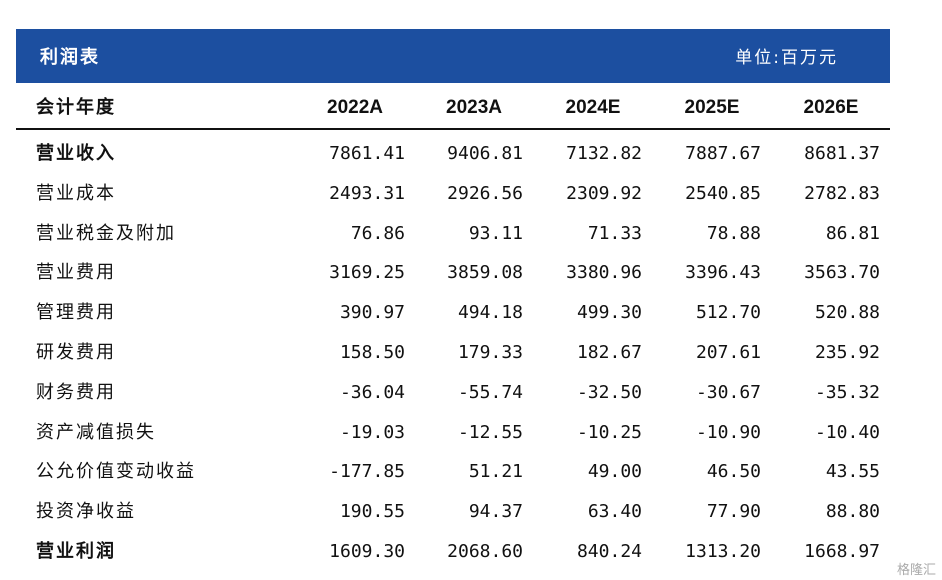 Image resolution: width=942 pixels, height=580 pixels. What do you see at coordinates (733, 512) in the screenshot?
I see `value-cell: 77.90` at bounding box center [733, 512].